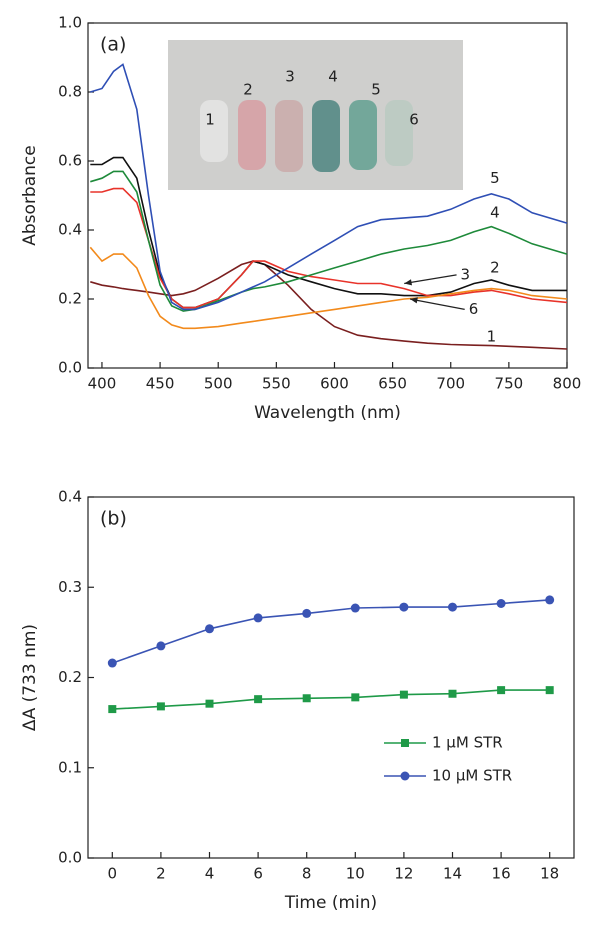  Describe the element at coordinates (327, 413) in the screenshot. I see `x-axis-label: Wavelength (nm)` at that location.